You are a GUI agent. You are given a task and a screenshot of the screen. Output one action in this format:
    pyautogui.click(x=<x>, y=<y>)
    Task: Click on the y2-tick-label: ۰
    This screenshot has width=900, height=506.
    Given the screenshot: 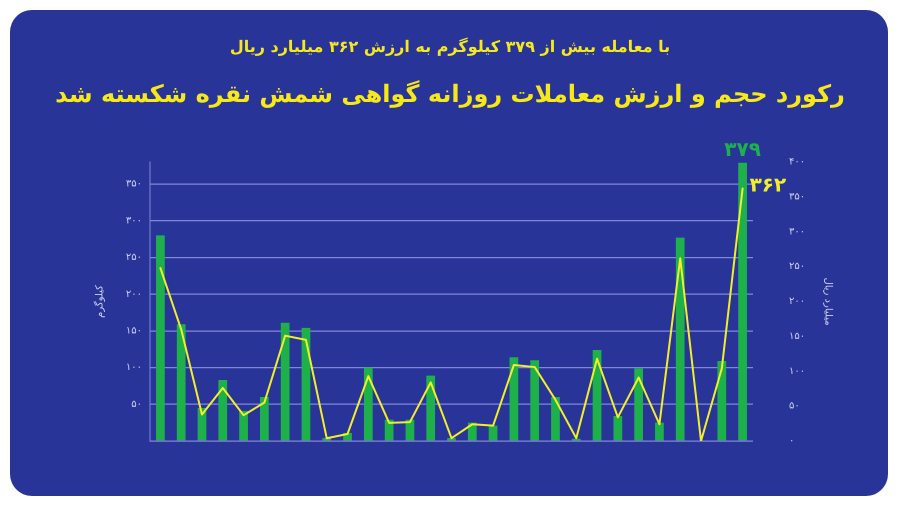 What is the action you would take?
    pyautogui.click(x=791, y=441)
    